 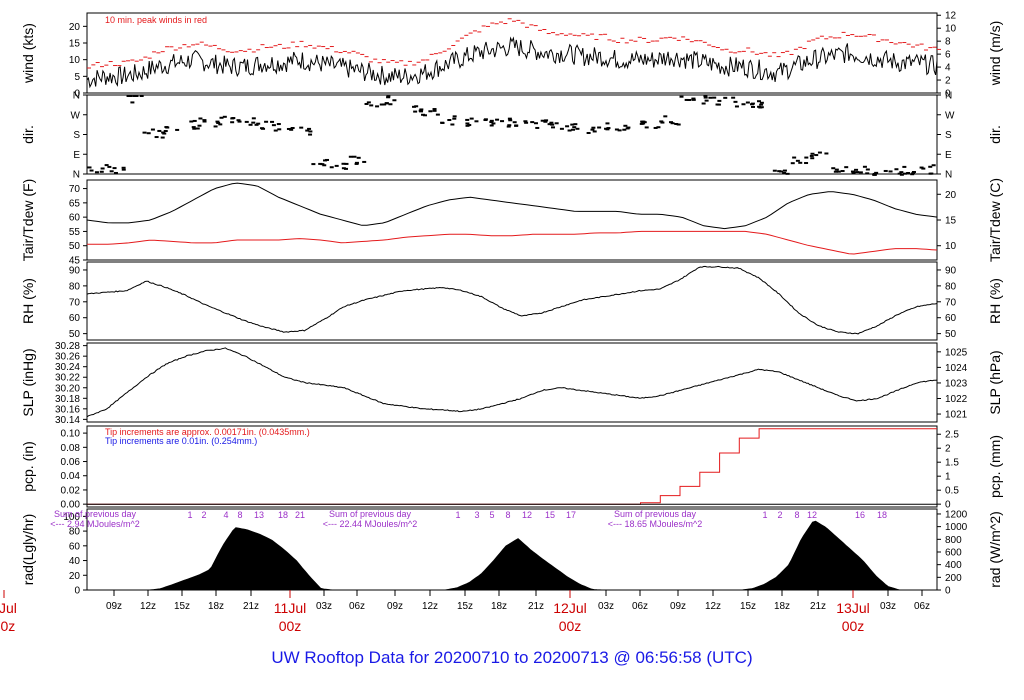 I want to click on left-tick-label: 40, so click(x=75, y=561).